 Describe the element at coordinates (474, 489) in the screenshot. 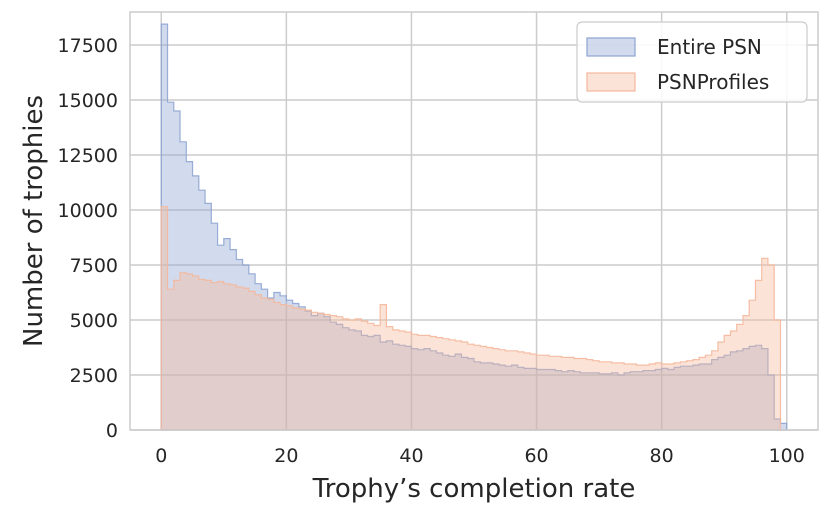

I see `x-axis-label: Trophy’s completion rate` at that location.